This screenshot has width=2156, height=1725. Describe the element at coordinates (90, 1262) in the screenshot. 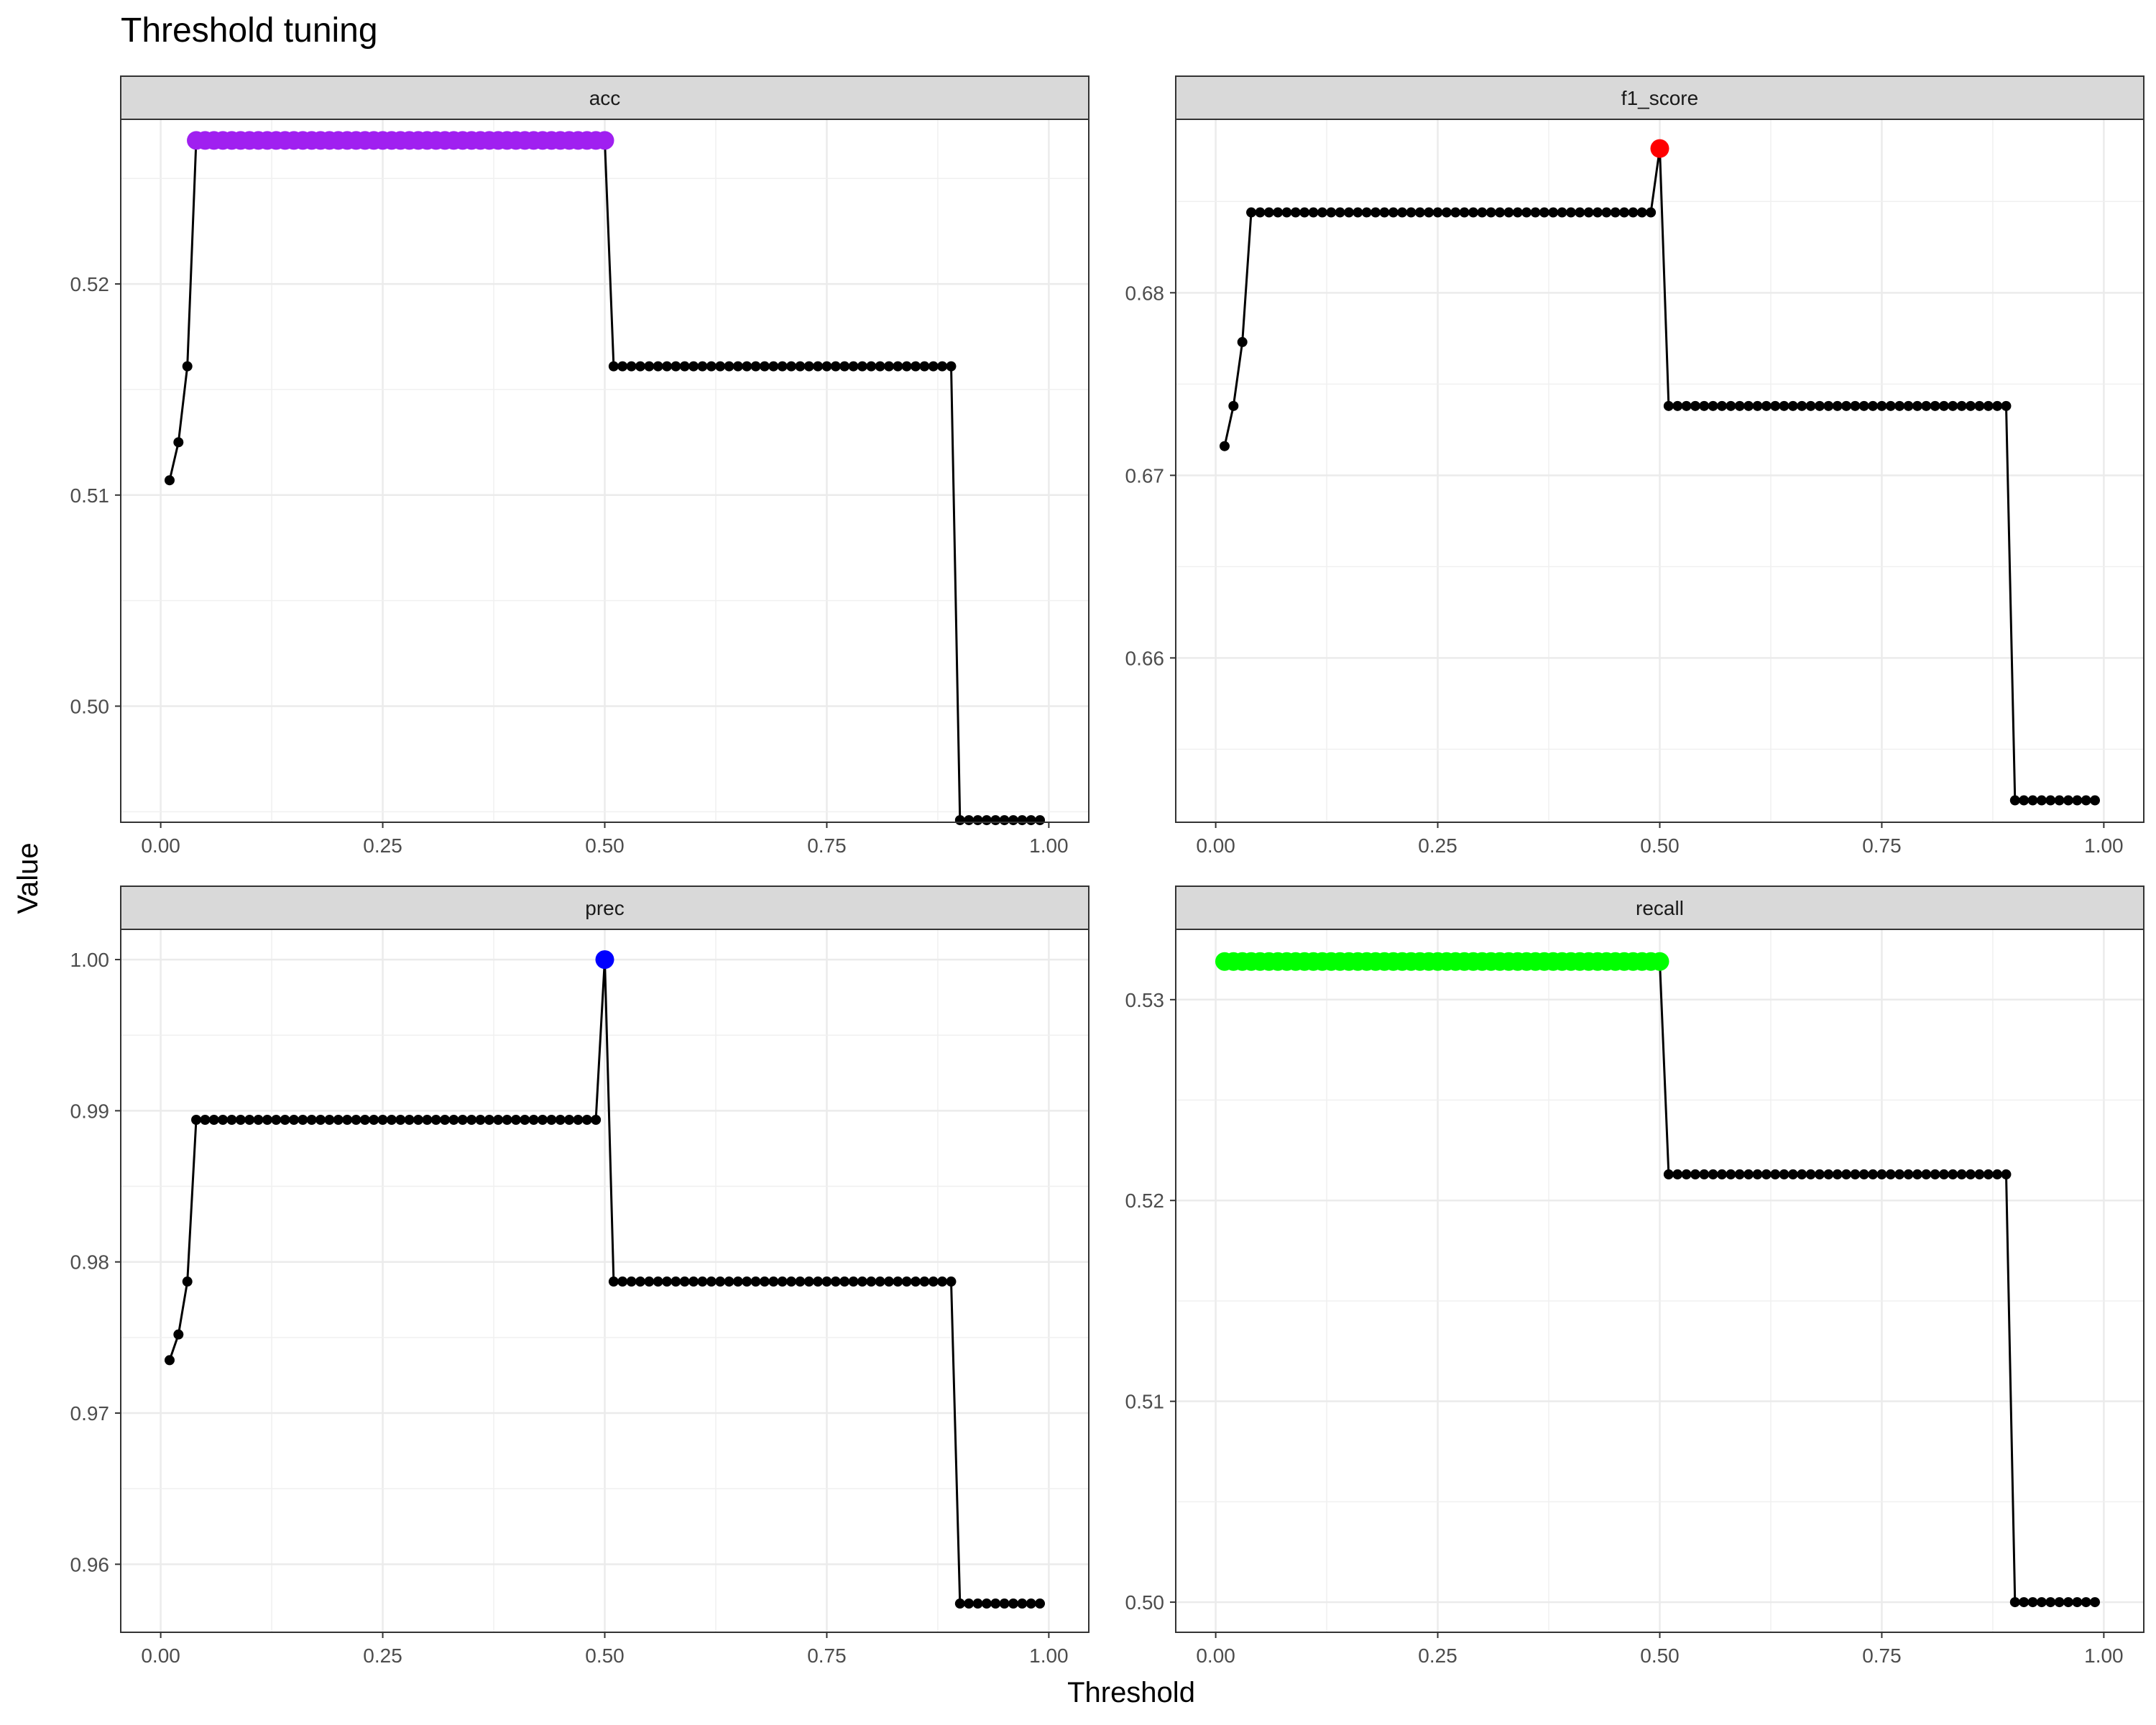

I see `y-tick-label: 0.98` at that location.